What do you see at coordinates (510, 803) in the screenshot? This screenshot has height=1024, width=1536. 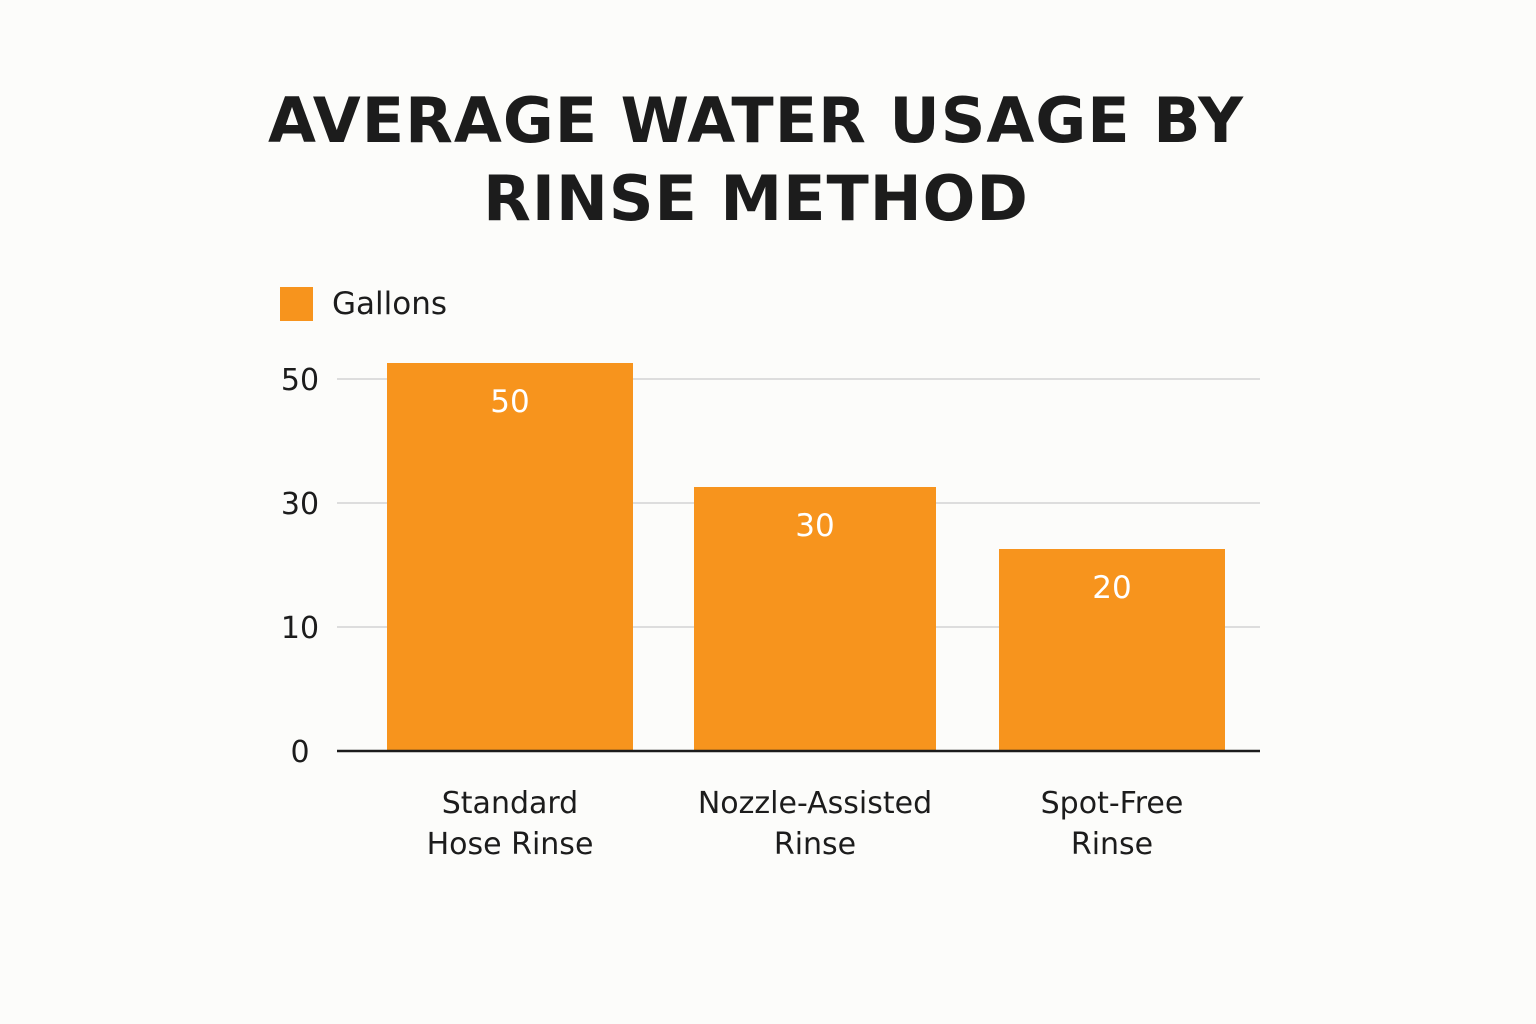 I see `x-category-label-1-line-1: Standard` at bounding box center [510, 803].